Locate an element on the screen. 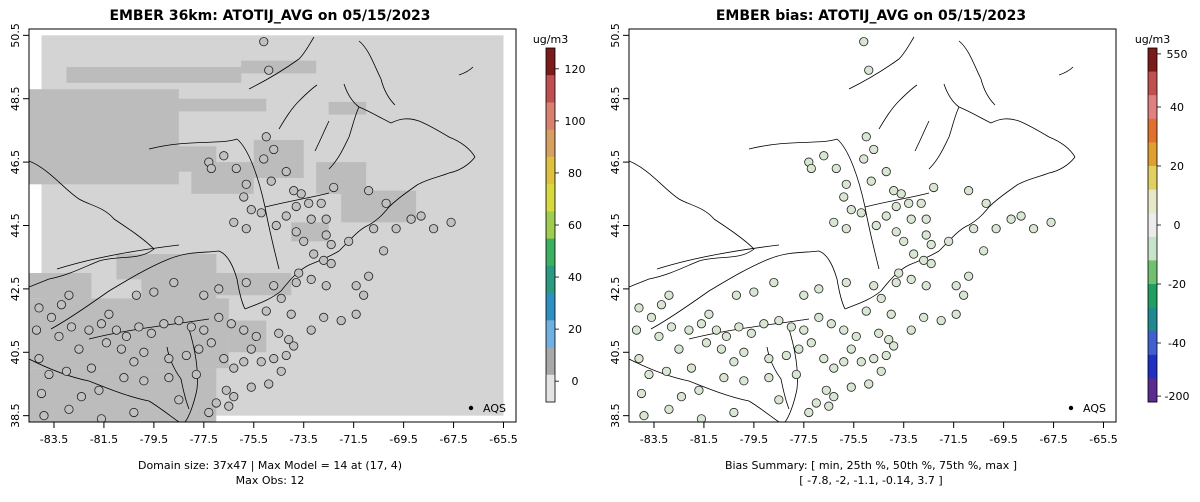  colorbar-tick-label: 60 is located at coordinates (575, 225).